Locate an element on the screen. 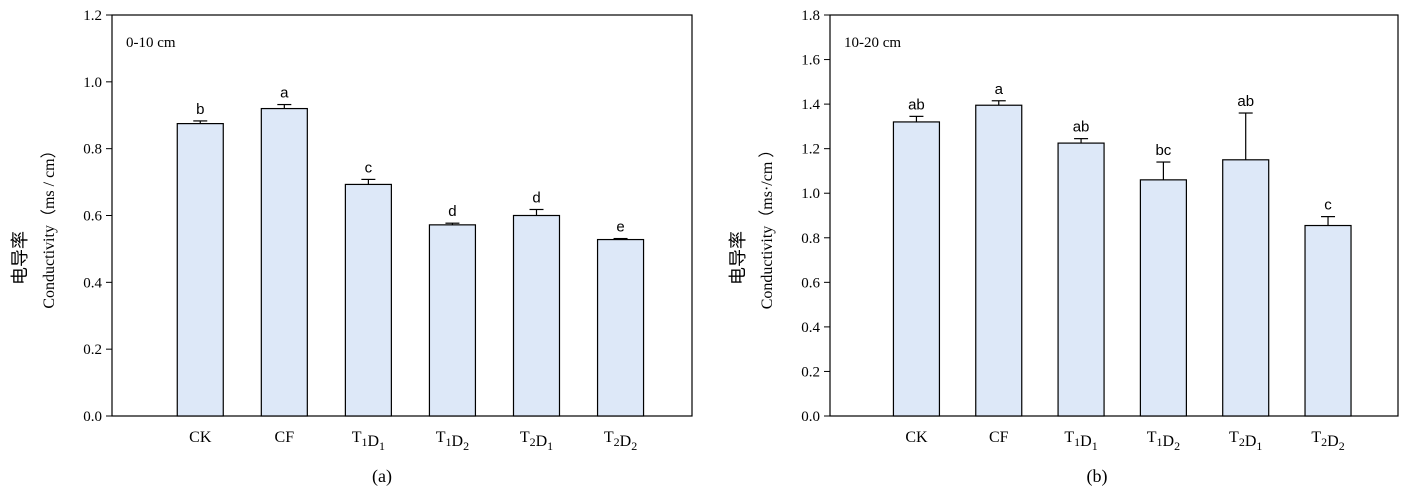 This screenshot has width=1417, height=498. significance-label: b is located at coordinates (200, 109).